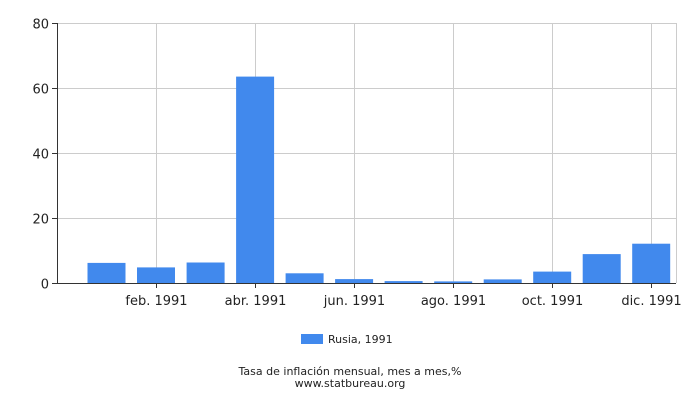 Image resolution: width=700 pixels, height=400 pixels. What do you see at coordinates (354, 301) in the screenshot?
I see `x-tick-label: jun. 1991` at bounding box center [354, 301].